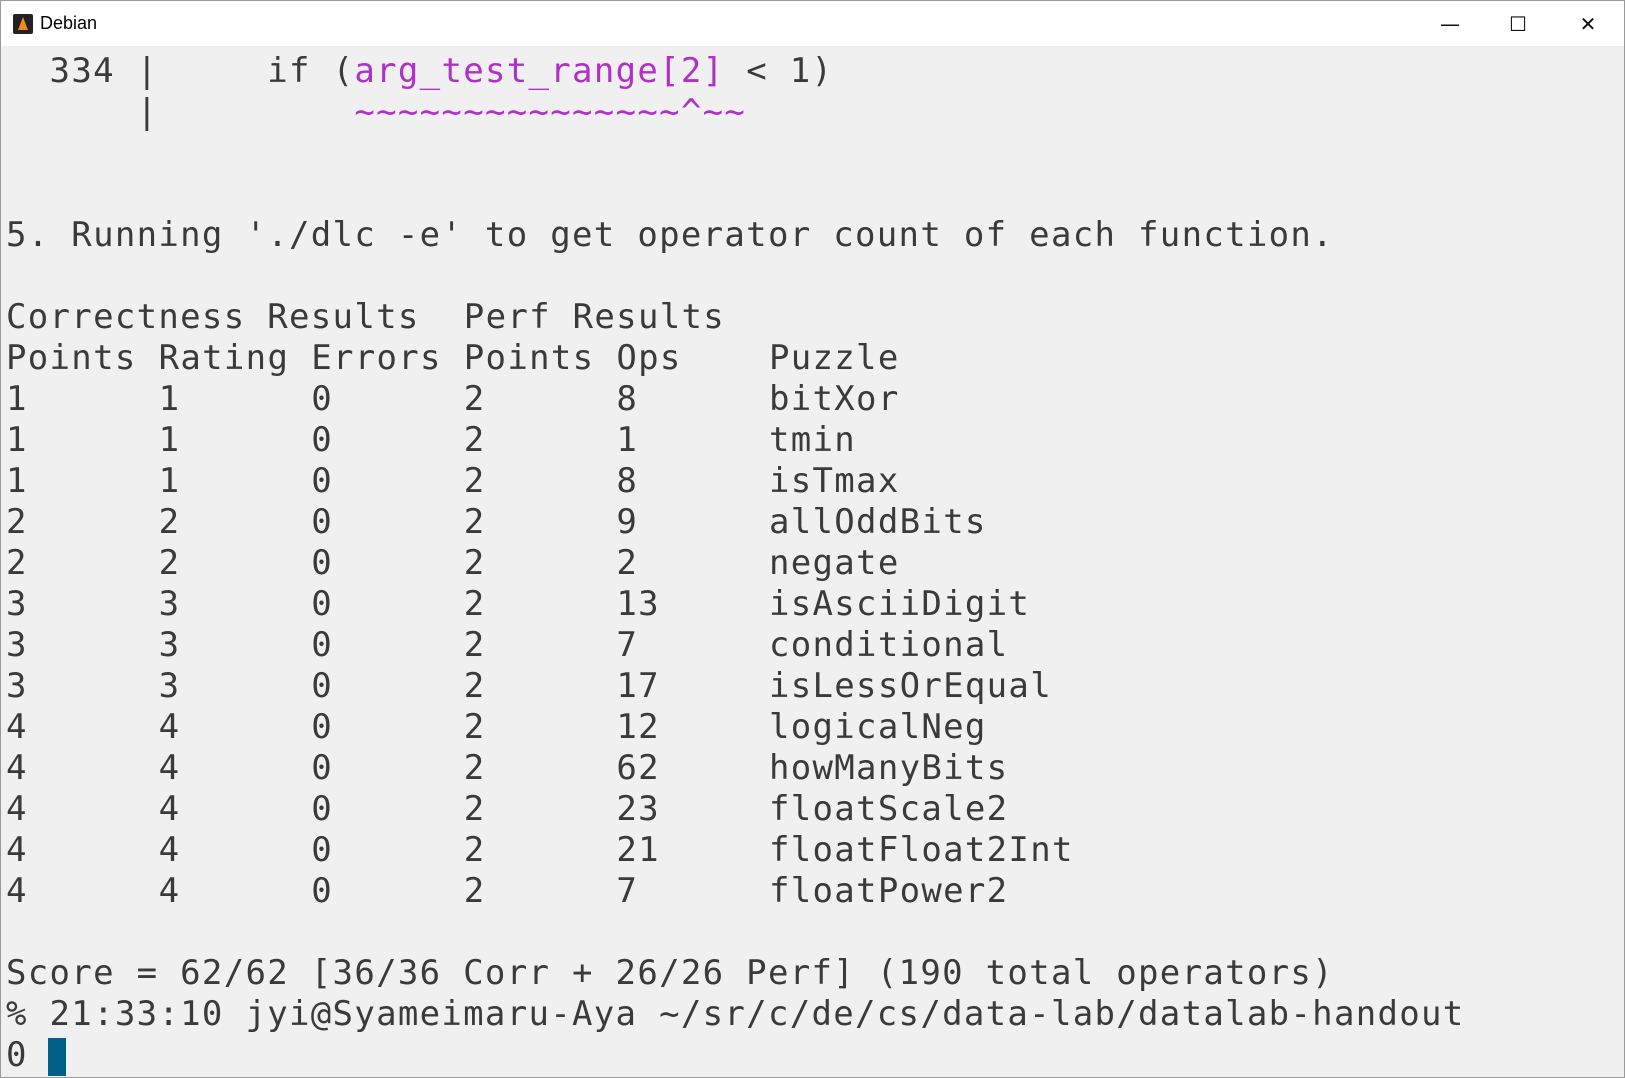 The height and width of the screenshot is (1078, 1625). Describe the element at coordinates (213, 317) in the screenshot. I see `correctness-header: Correctness Results` at that location.